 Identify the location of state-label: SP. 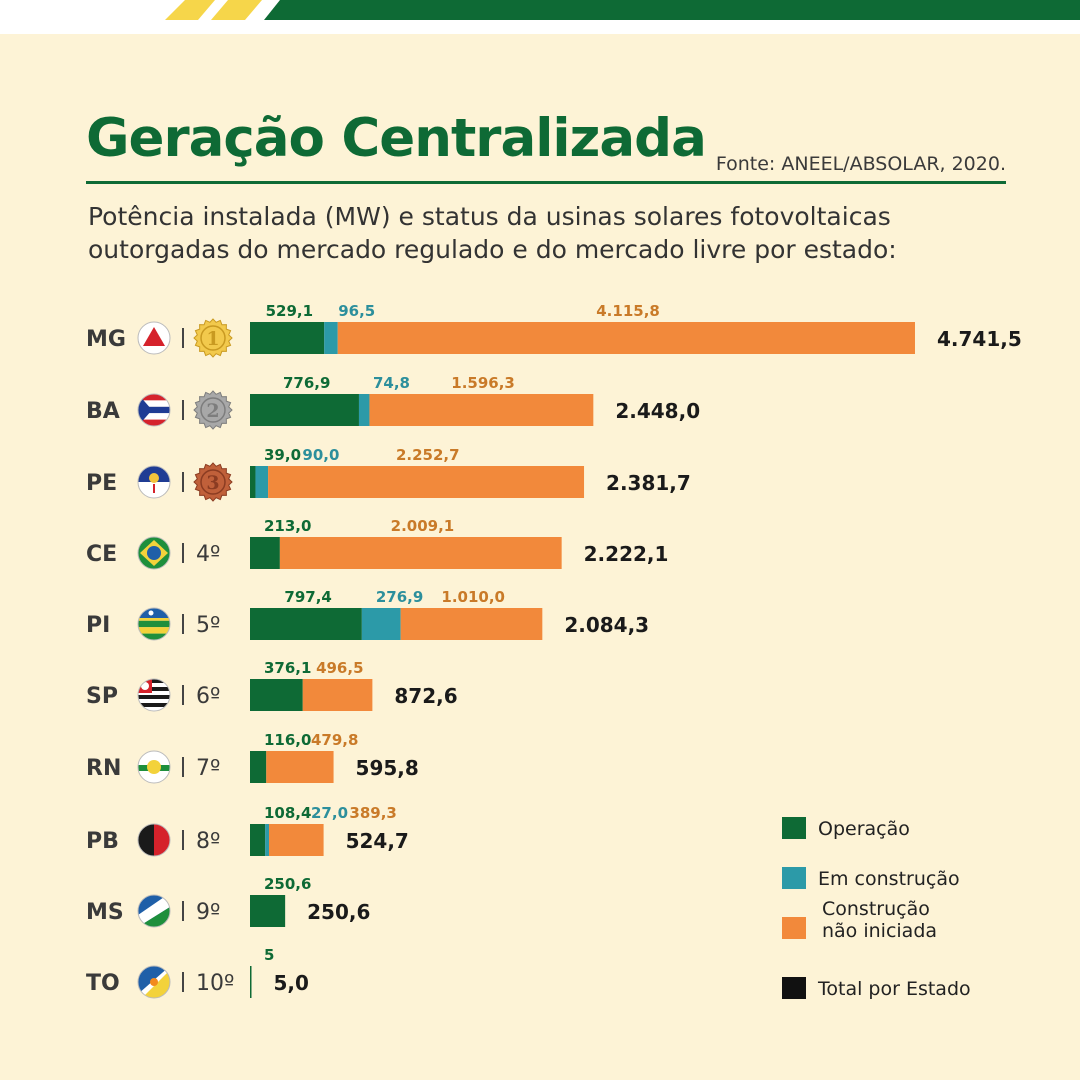
(102, 696).